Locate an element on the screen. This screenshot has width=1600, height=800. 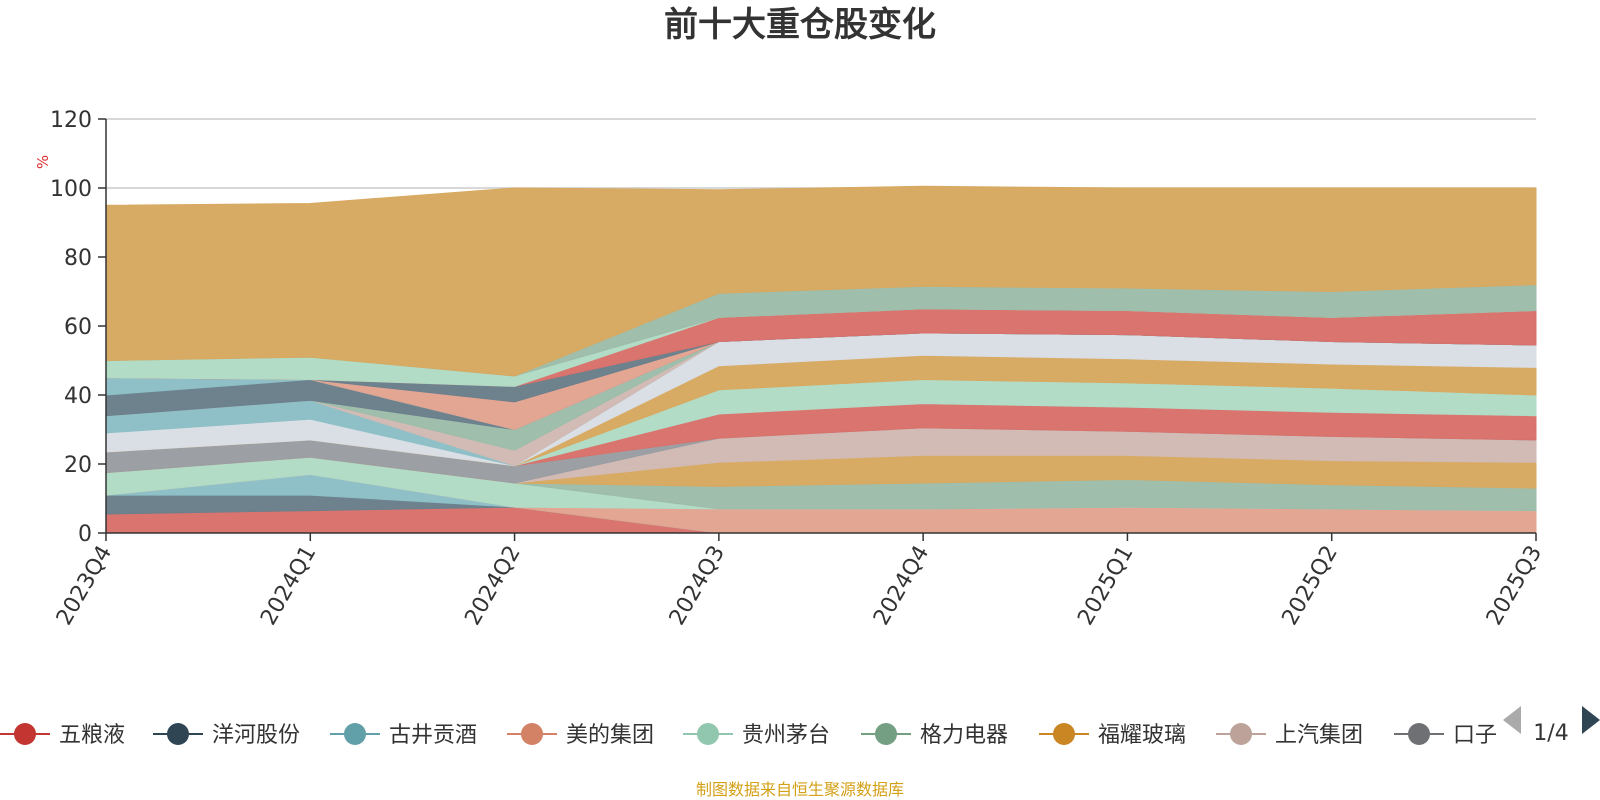
x-tick-label-3: 2024Q3 is located at coordinates (697, 586).